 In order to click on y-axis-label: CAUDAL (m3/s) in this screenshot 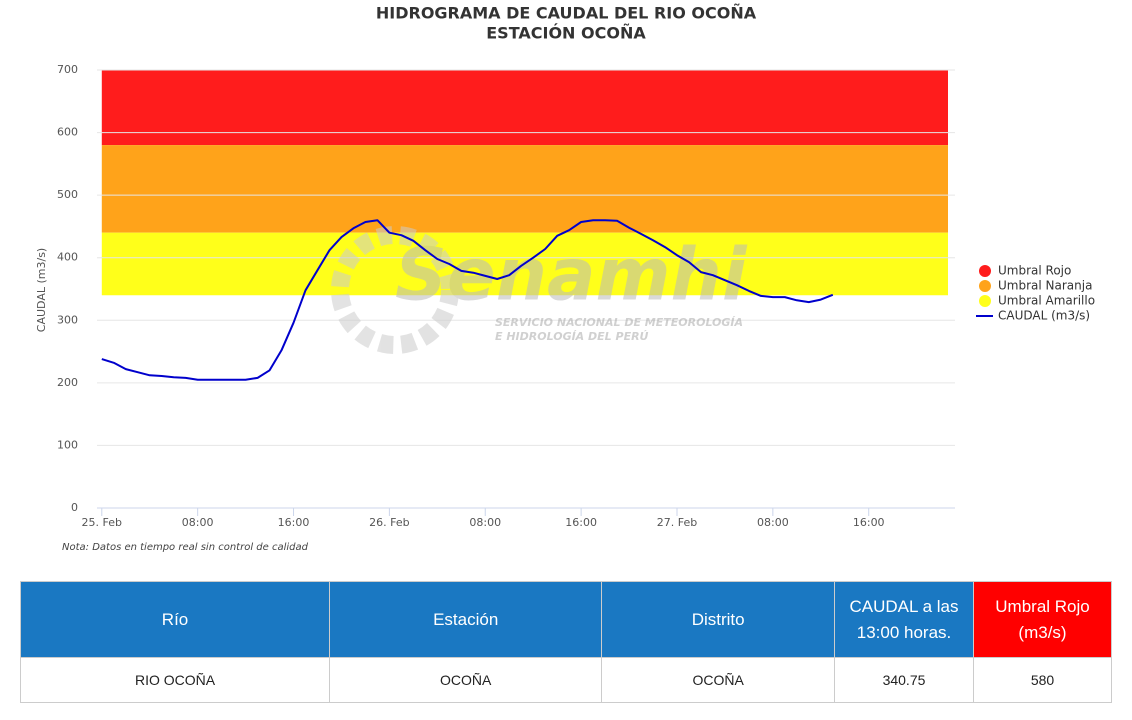, I will do `click(41, 290)`.